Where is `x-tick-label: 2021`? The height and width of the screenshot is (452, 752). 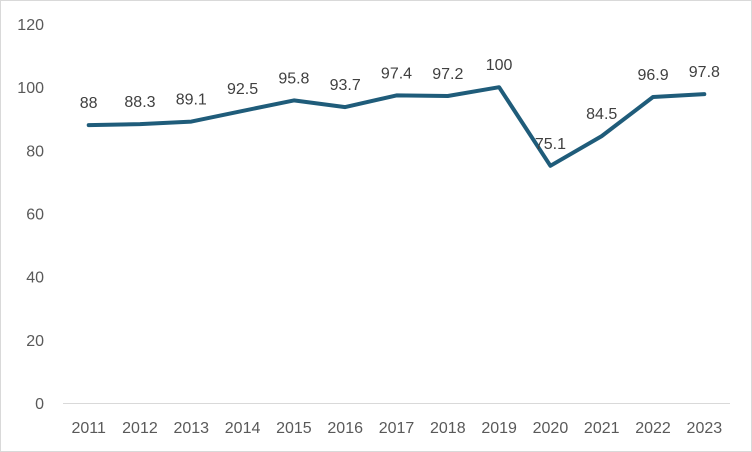 x-tick-label: 2021 is located at coordinates (602, 428).